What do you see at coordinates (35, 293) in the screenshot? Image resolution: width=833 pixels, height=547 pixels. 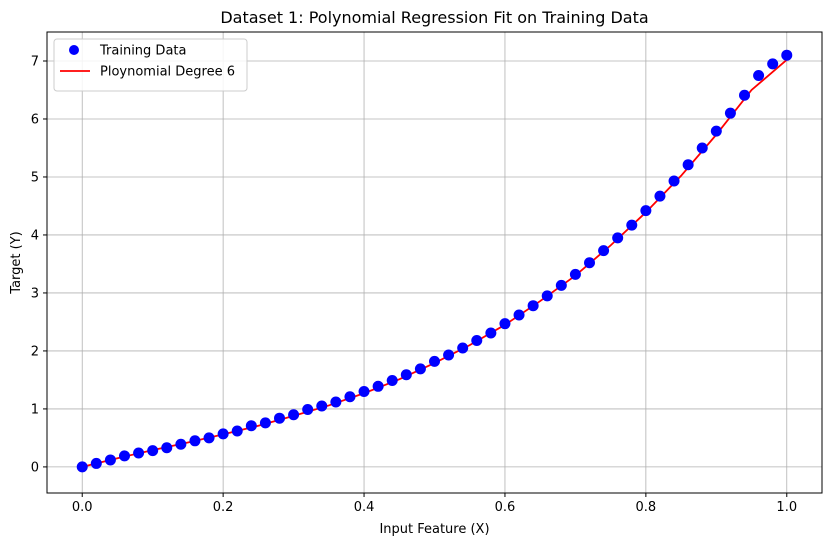 I see `y-tick-label: 3` at bounding box center [35, 293].